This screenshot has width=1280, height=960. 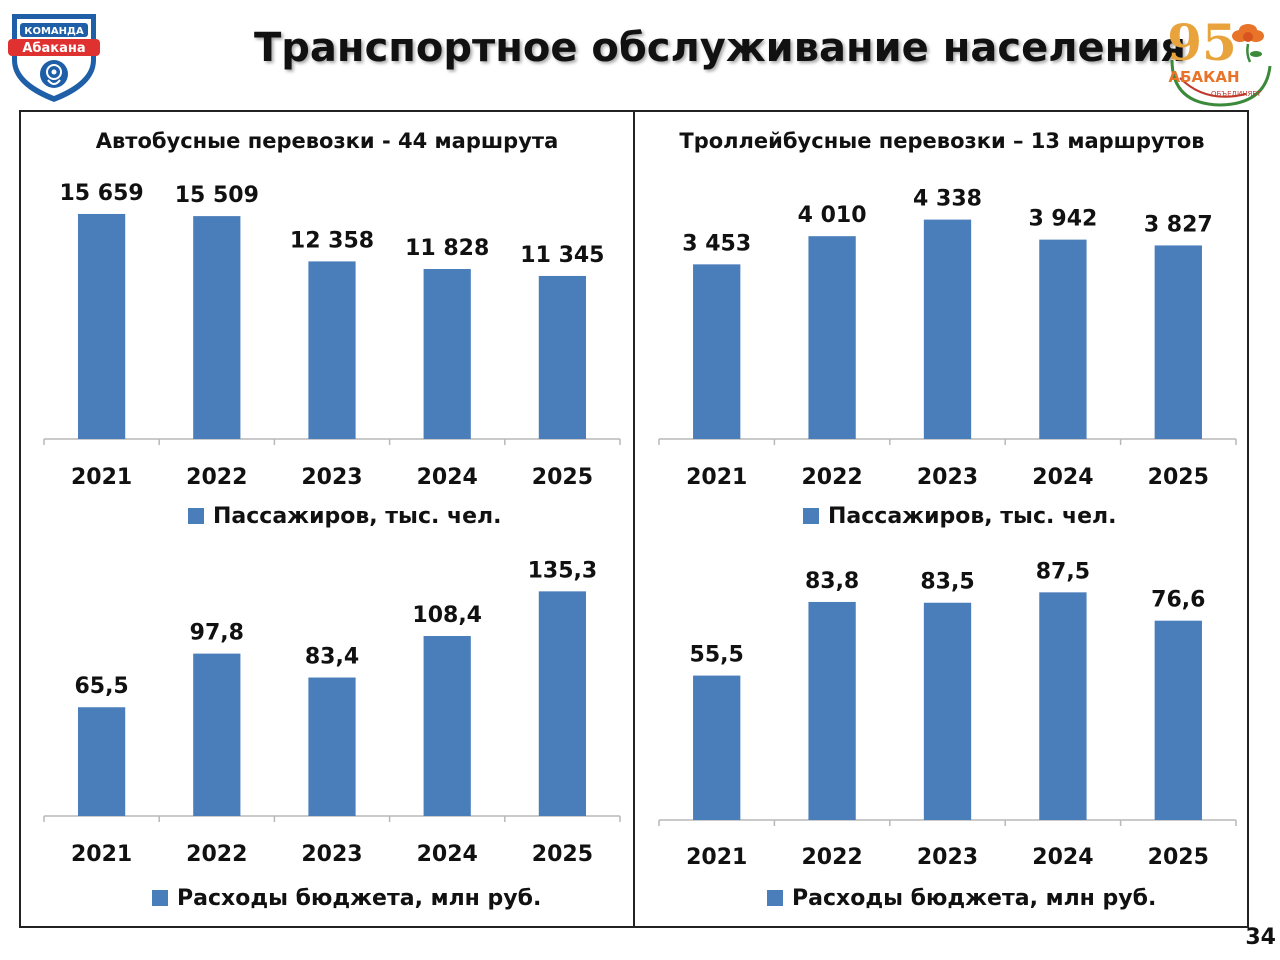 I want to click on section-title-trolleybus: Троллейбусные перевозки – 13 маршрутов, so click(x=942, y=141).